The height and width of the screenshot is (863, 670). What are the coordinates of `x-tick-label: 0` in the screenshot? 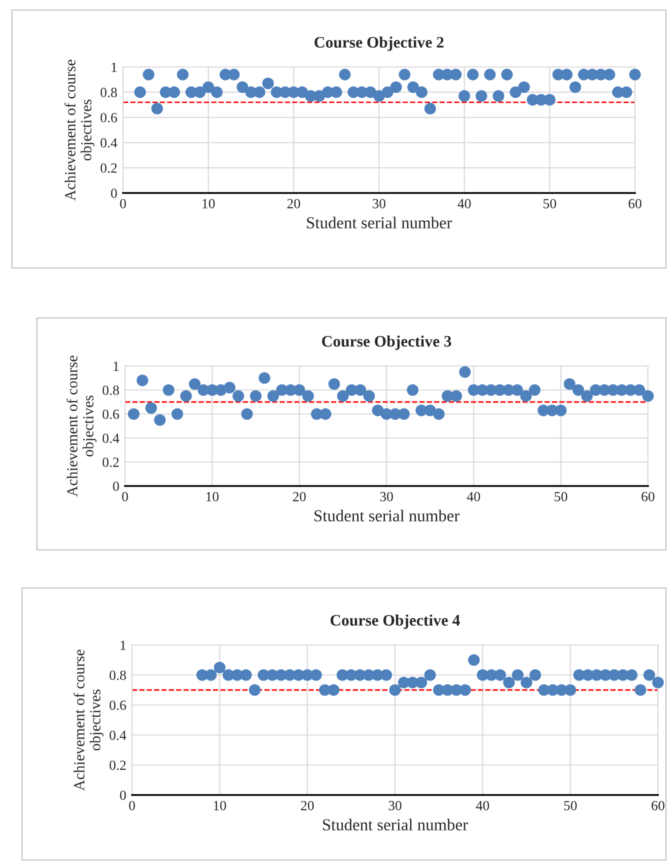 It's located at (132, 805).